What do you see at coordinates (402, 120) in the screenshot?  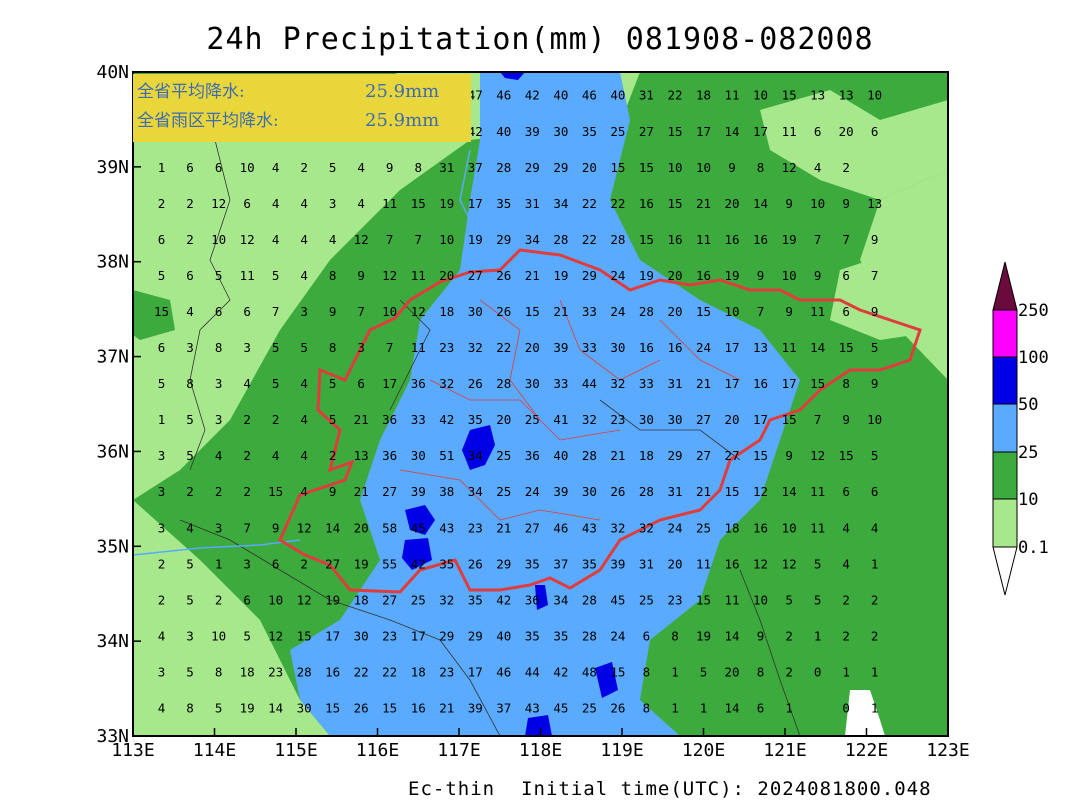 I see `rain-area-avg-value: 25.9mm` at bounding box center [402, 120].